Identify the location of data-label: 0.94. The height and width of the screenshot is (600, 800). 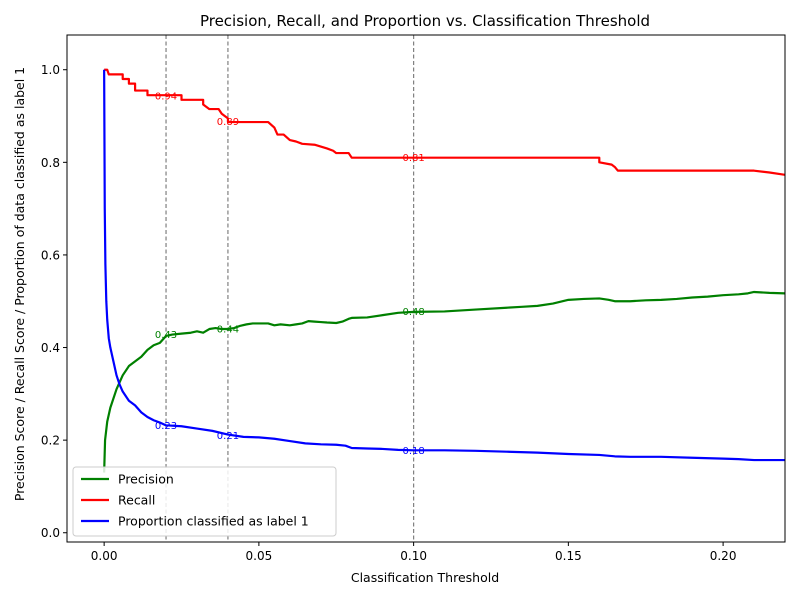
(166, 97).